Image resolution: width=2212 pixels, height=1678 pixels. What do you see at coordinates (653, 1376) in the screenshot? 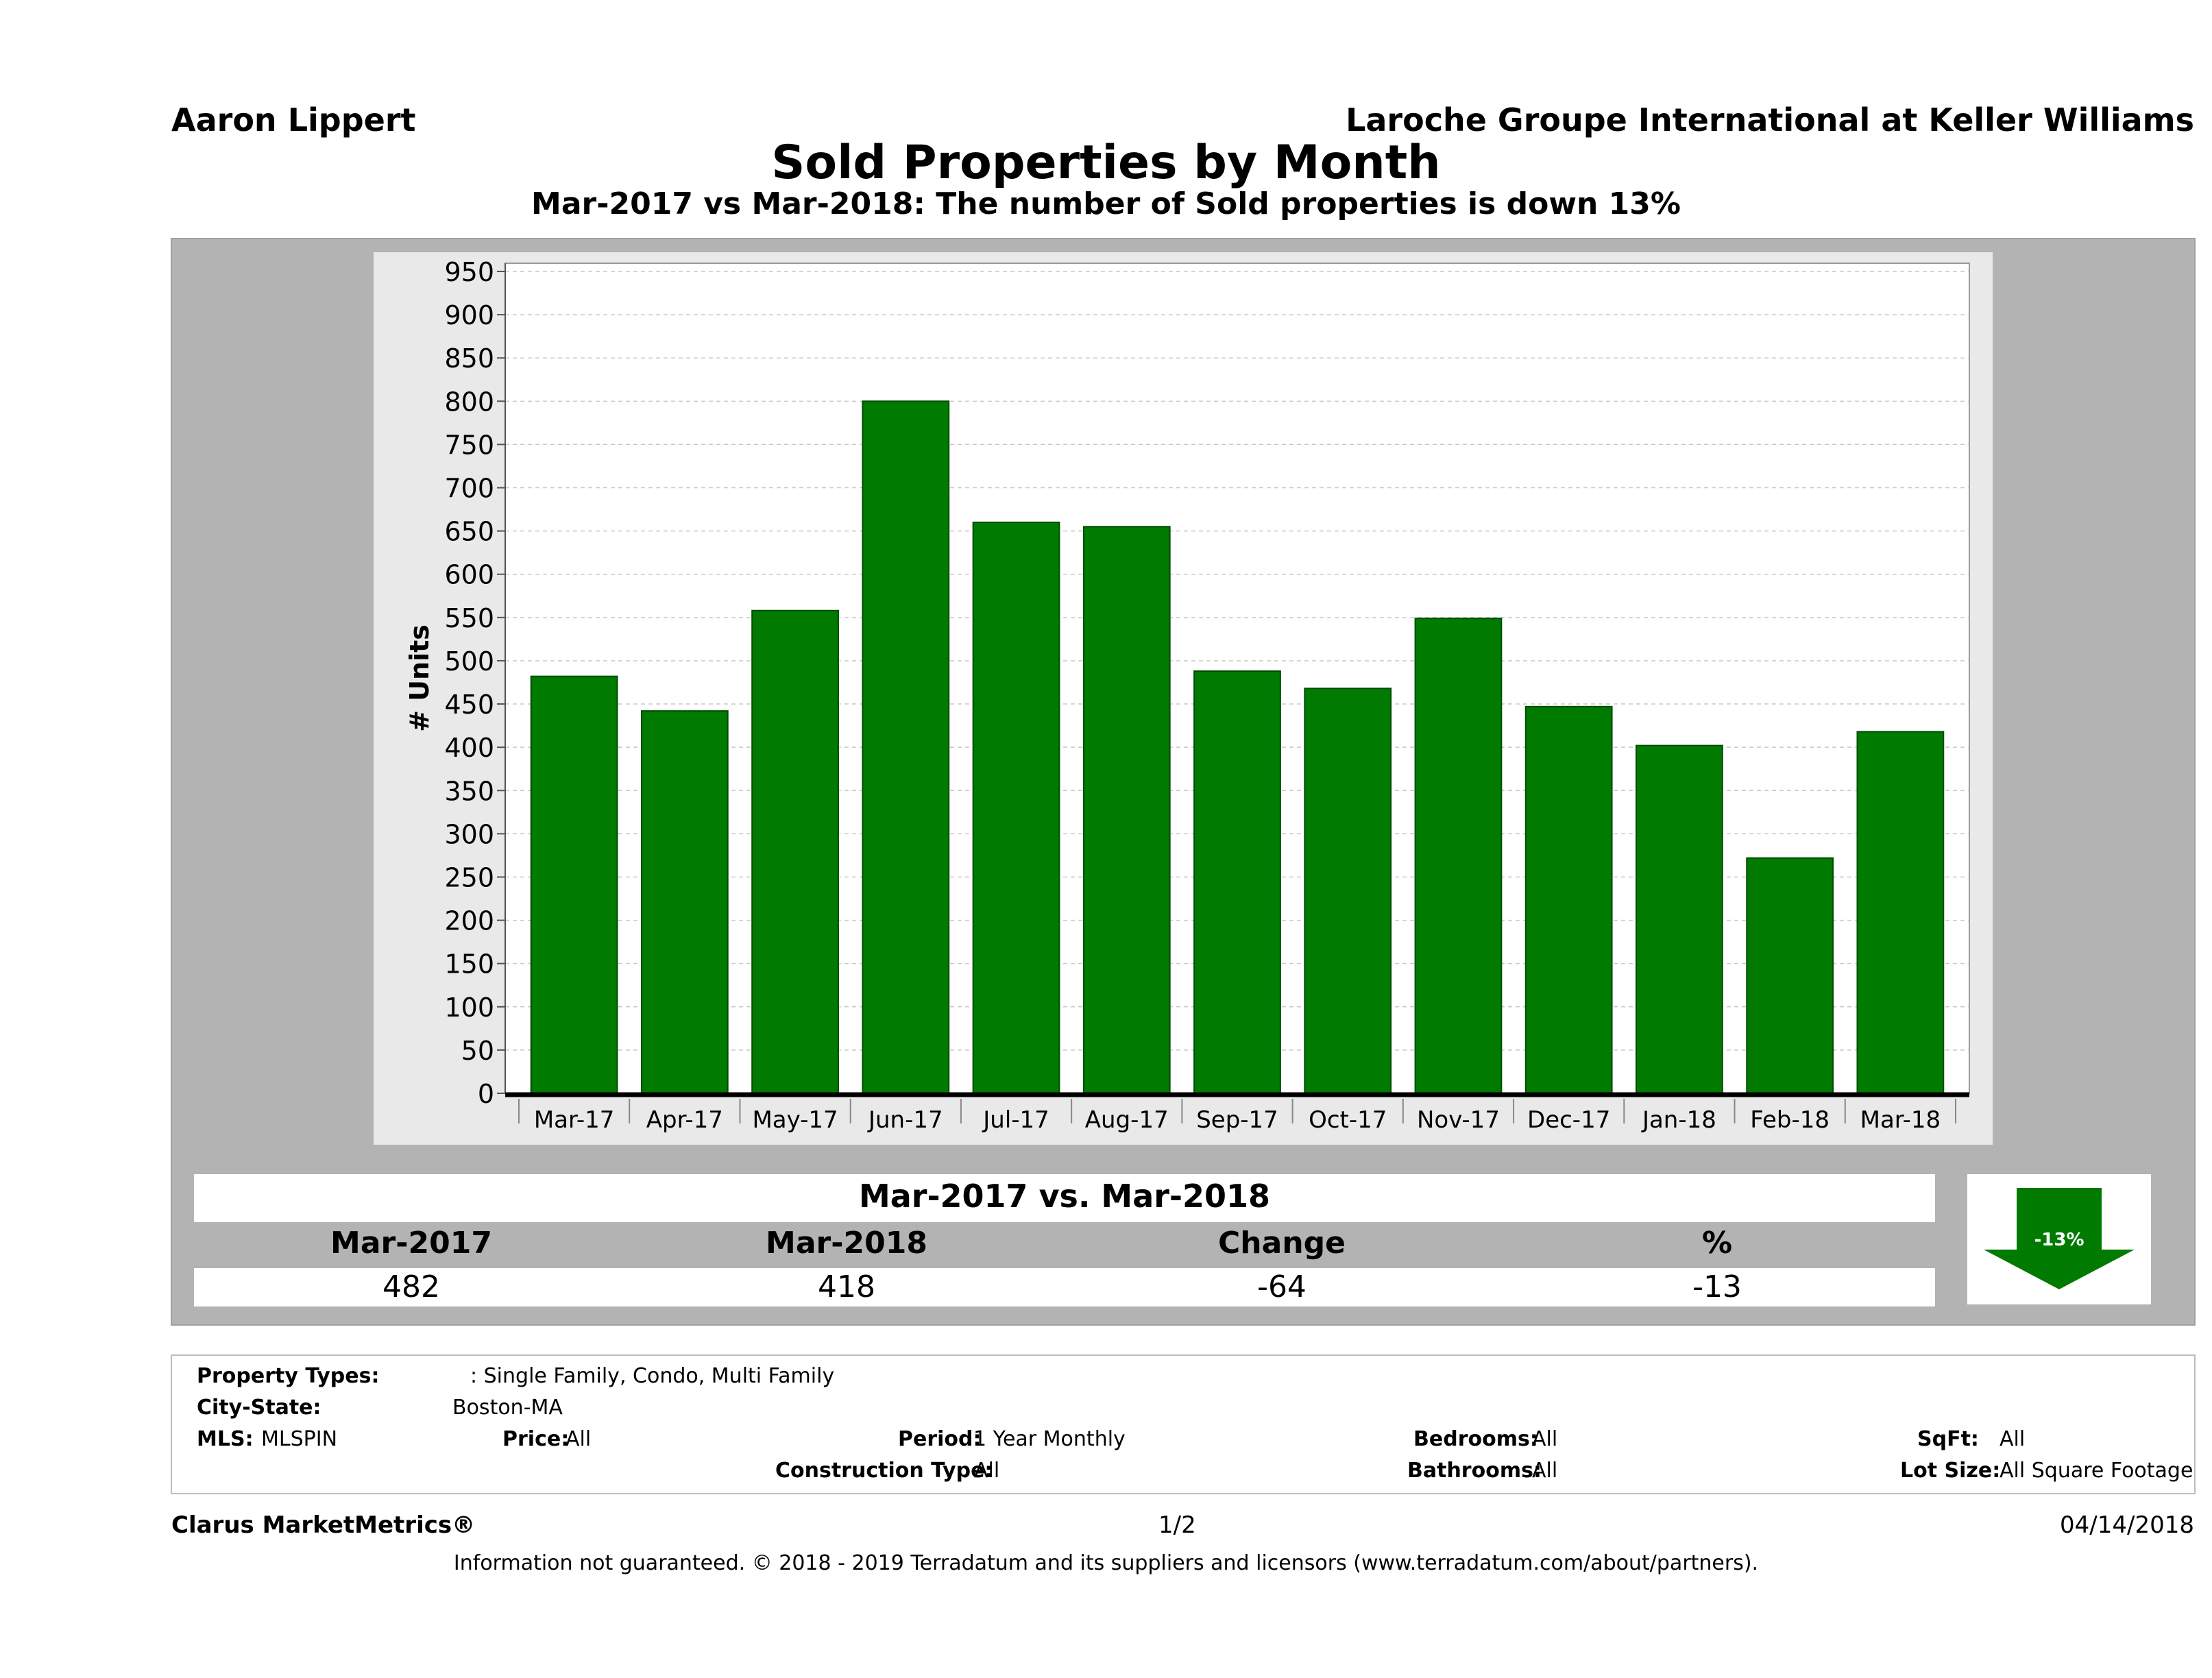
I see `filter-property-types-value: : Single Family, Condo, Multi Family` at bounding box center [653, 1376].